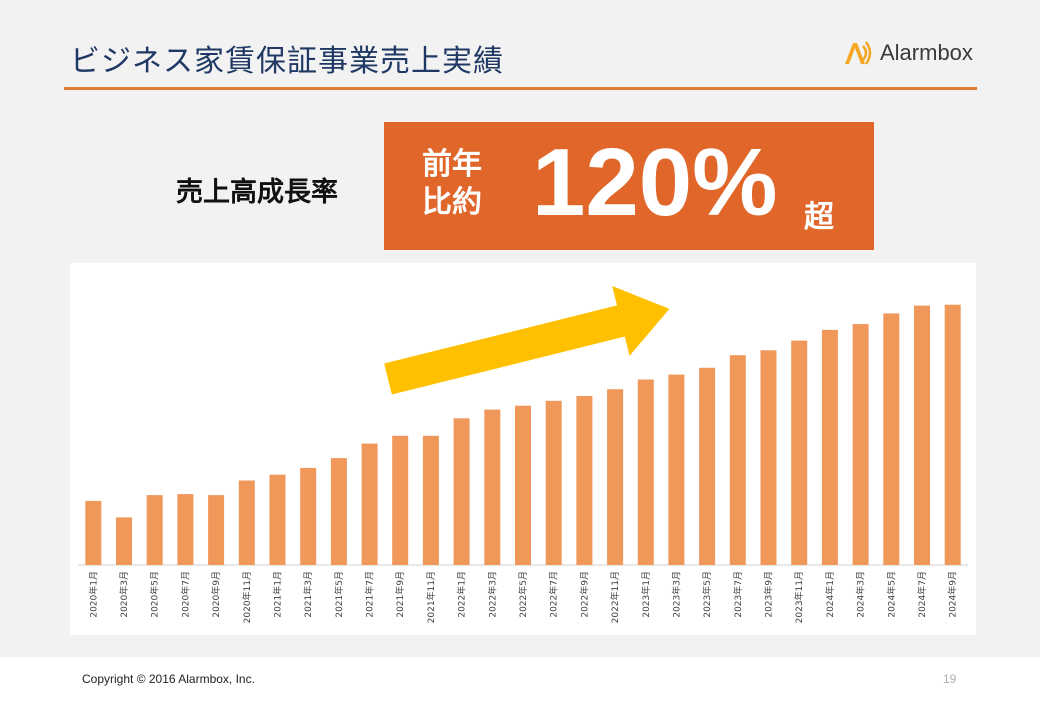  I want to click on x-tick-label-24: 2024年1月, so click(830, 594).